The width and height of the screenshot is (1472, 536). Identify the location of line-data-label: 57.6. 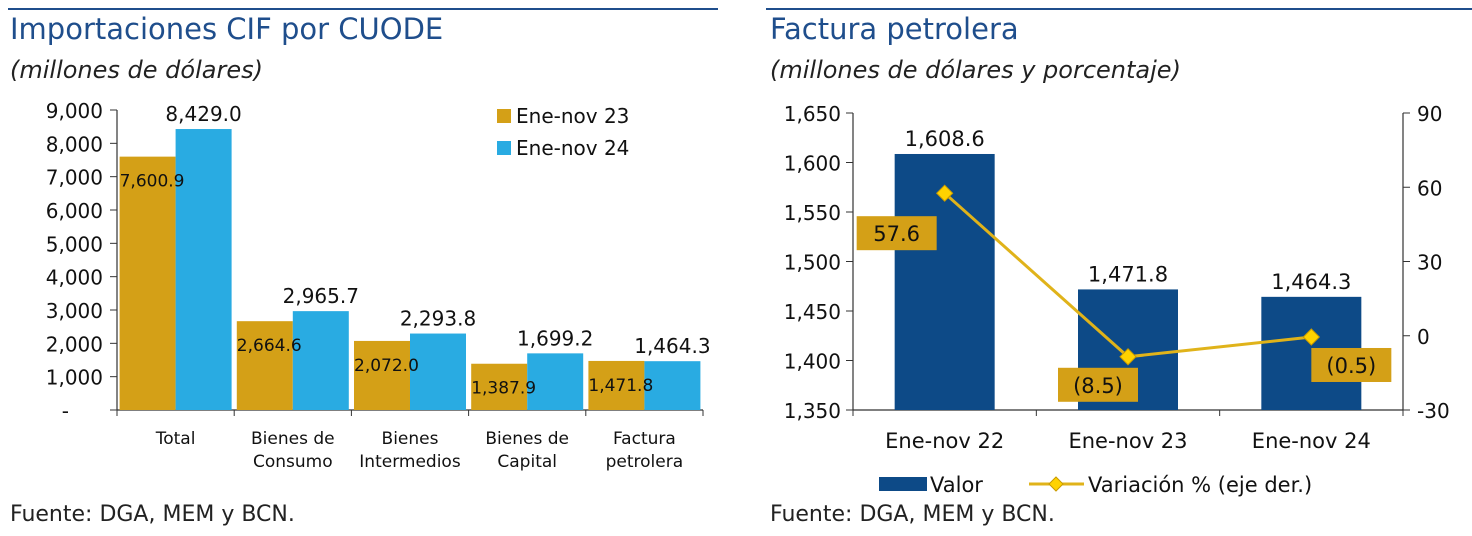
(896, 234).